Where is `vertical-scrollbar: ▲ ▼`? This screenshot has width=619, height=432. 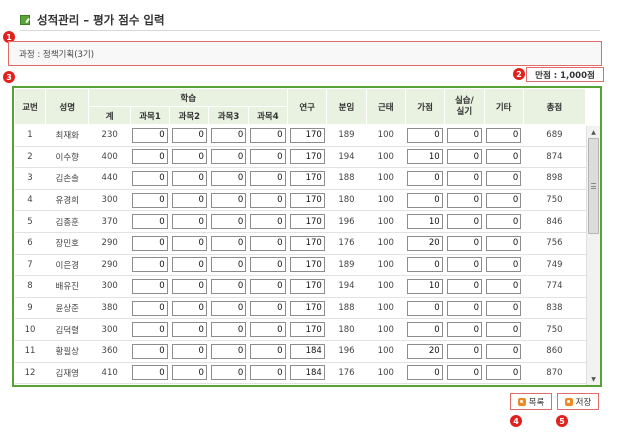 vertical-scrollbar: ▲ ▼ is located at coordinates (593, 255).